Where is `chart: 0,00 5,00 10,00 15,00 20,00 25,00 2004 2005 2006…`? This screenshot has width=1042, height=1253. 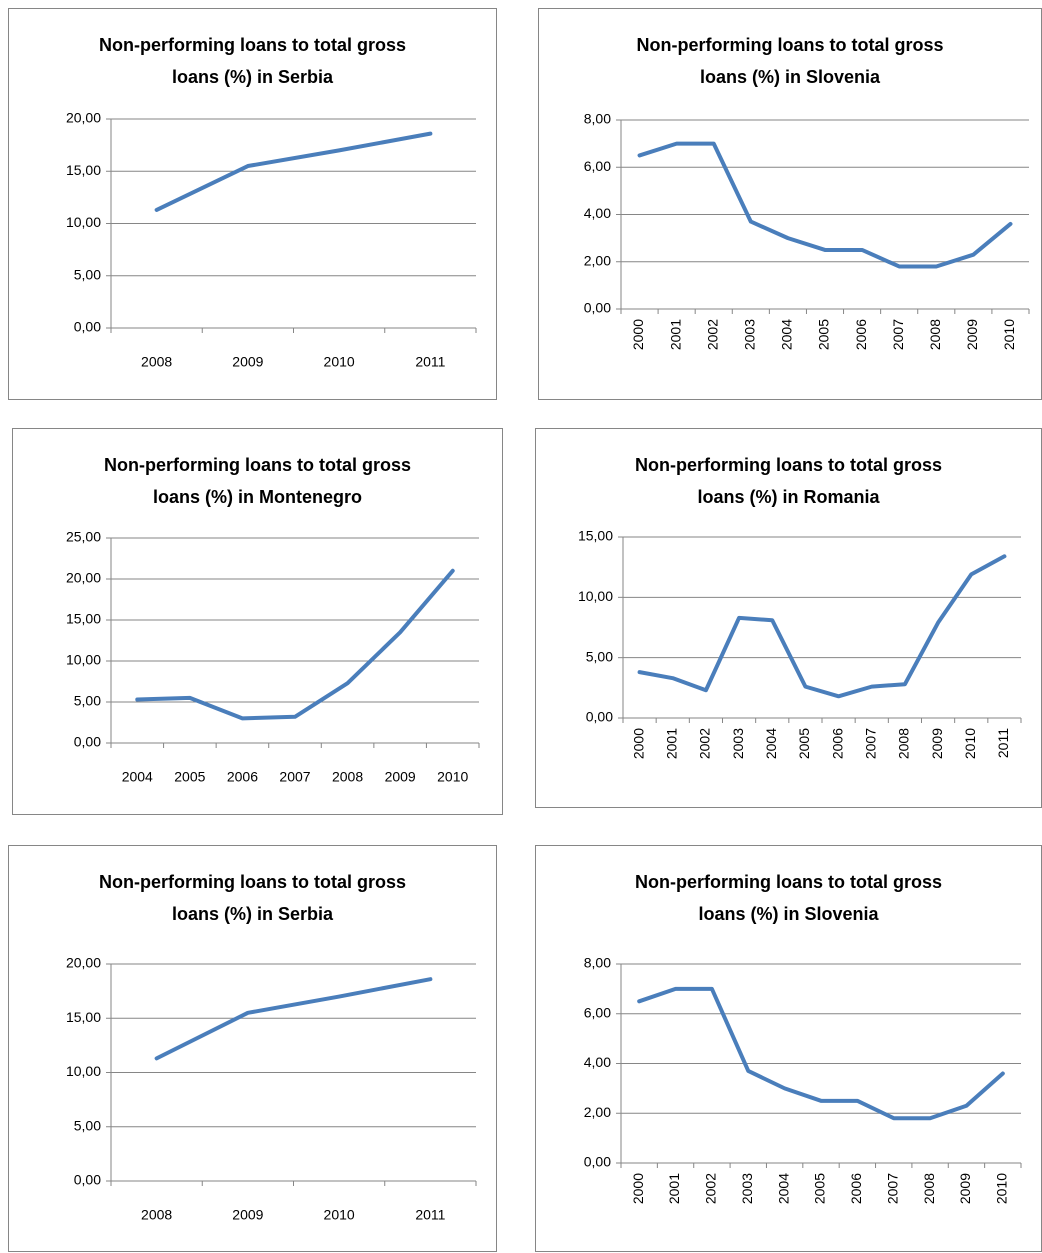
chart: 0,00 5,00 10,00 15,00 20,00 25,00 2004 2005 2006… is located at coordinates (273, 657).